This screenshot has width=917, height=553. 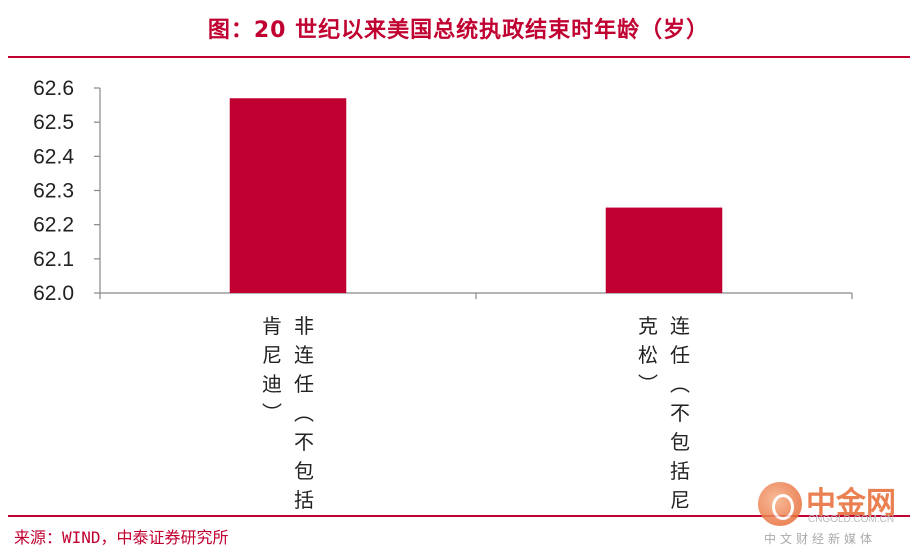 I want to click on watermark-slogan: 中文财经新媒体, so click(x=820, y=539).